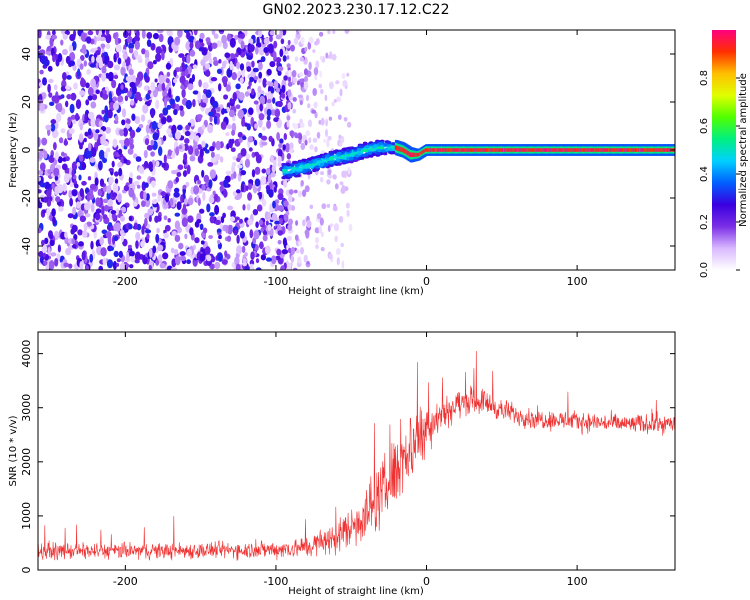 The width and height of the screenshot is (750, 600). I want to click on colorbar-tick-label: 0.4, so click(704, 174).